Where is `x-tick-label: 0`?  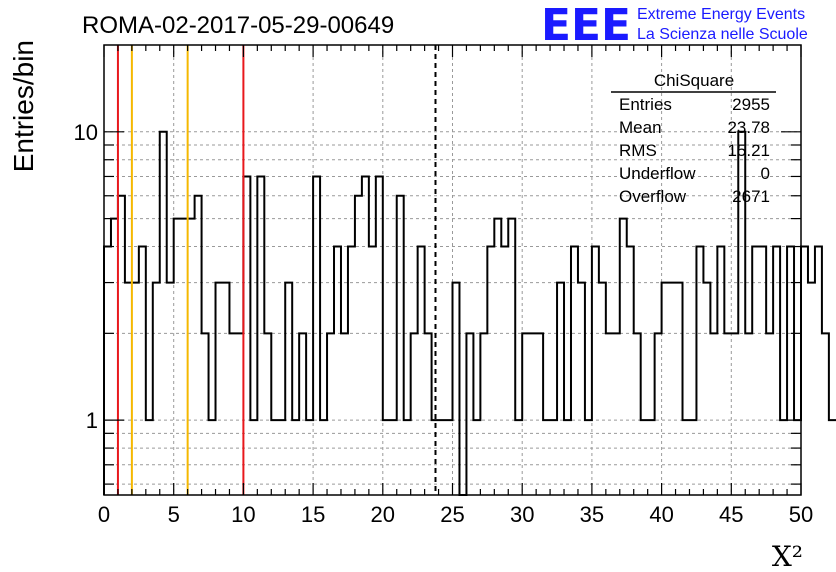 x-tick-label: 0 is located at coordinates (104, 514).